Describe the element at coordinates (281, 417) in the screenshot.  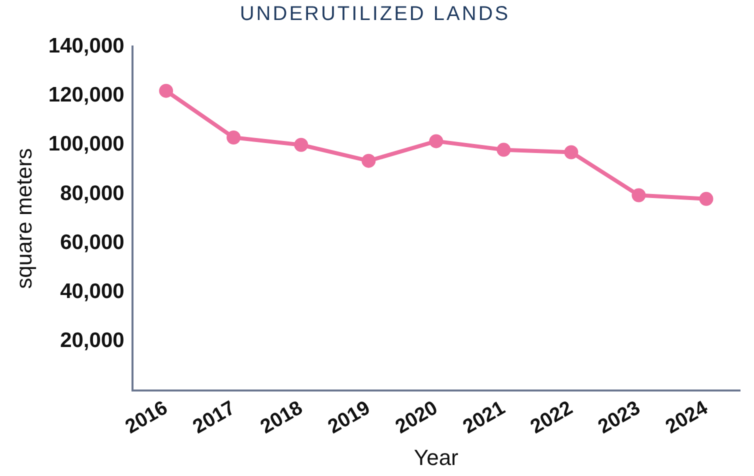
I see `x-tick-label: 2018` at that location.